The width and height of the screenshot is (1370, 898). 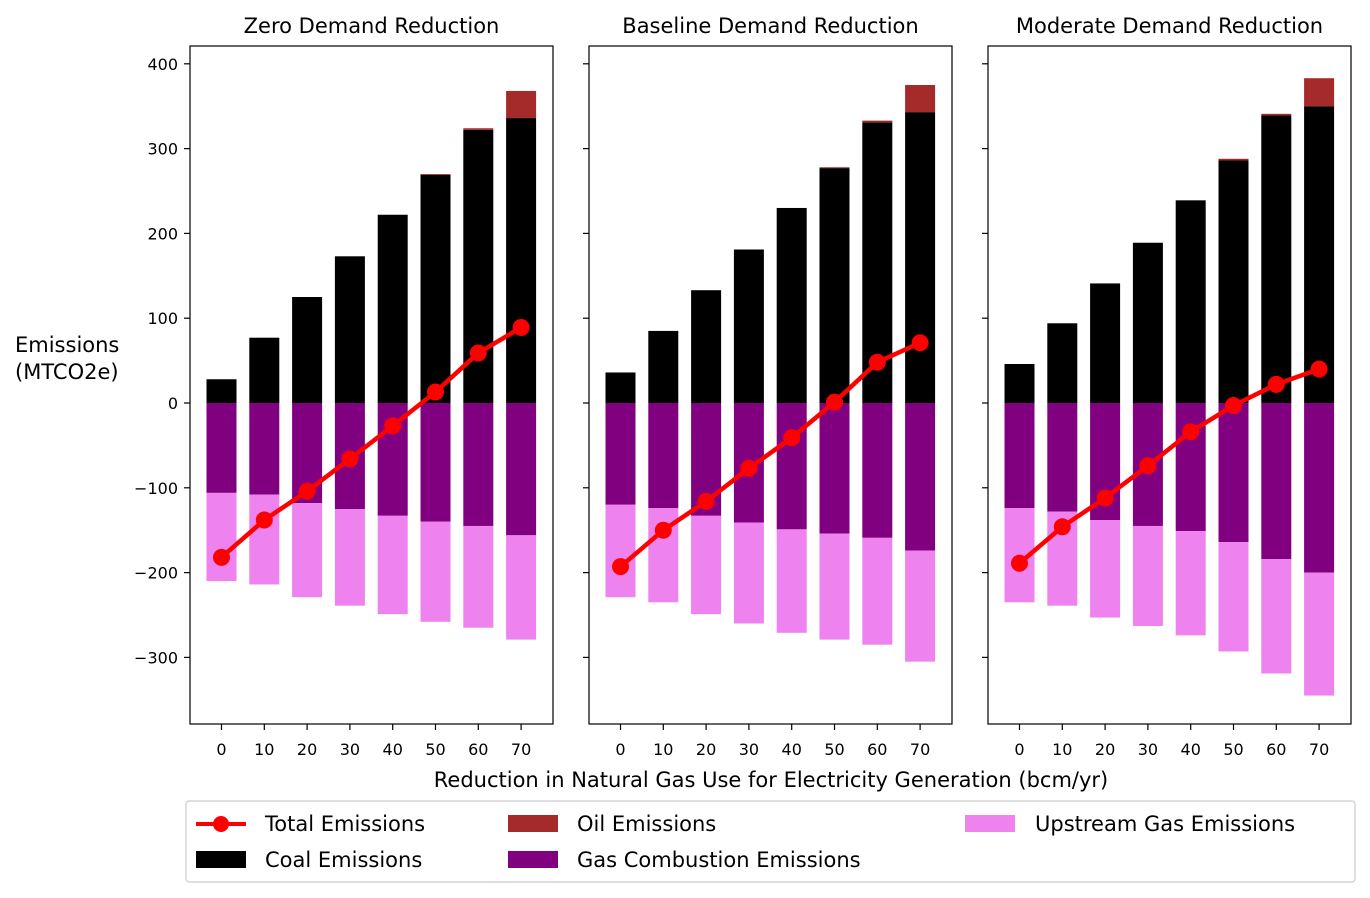 What do you see at coordinates (221, 824) in the screenshot?
I see `legend-total-marker` at bounding box center [221, 824].